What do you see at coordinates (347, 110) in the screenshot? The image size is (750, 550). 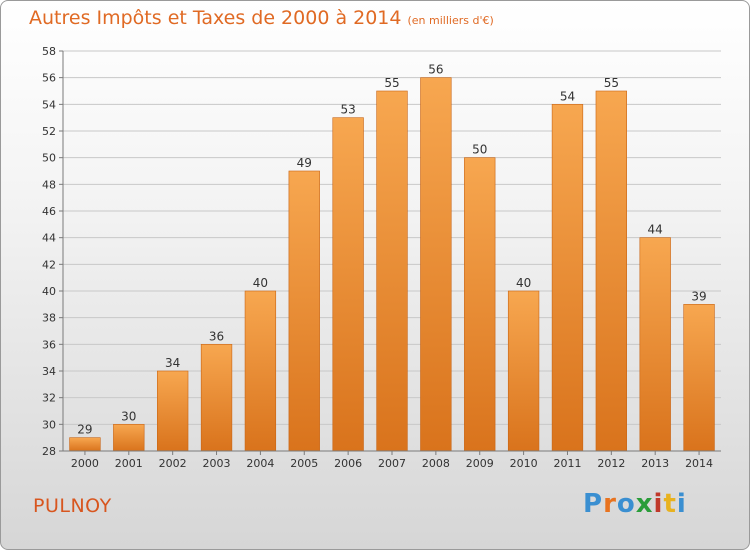 I see `bar-value-label: 53` at bounding box center [347, 110].